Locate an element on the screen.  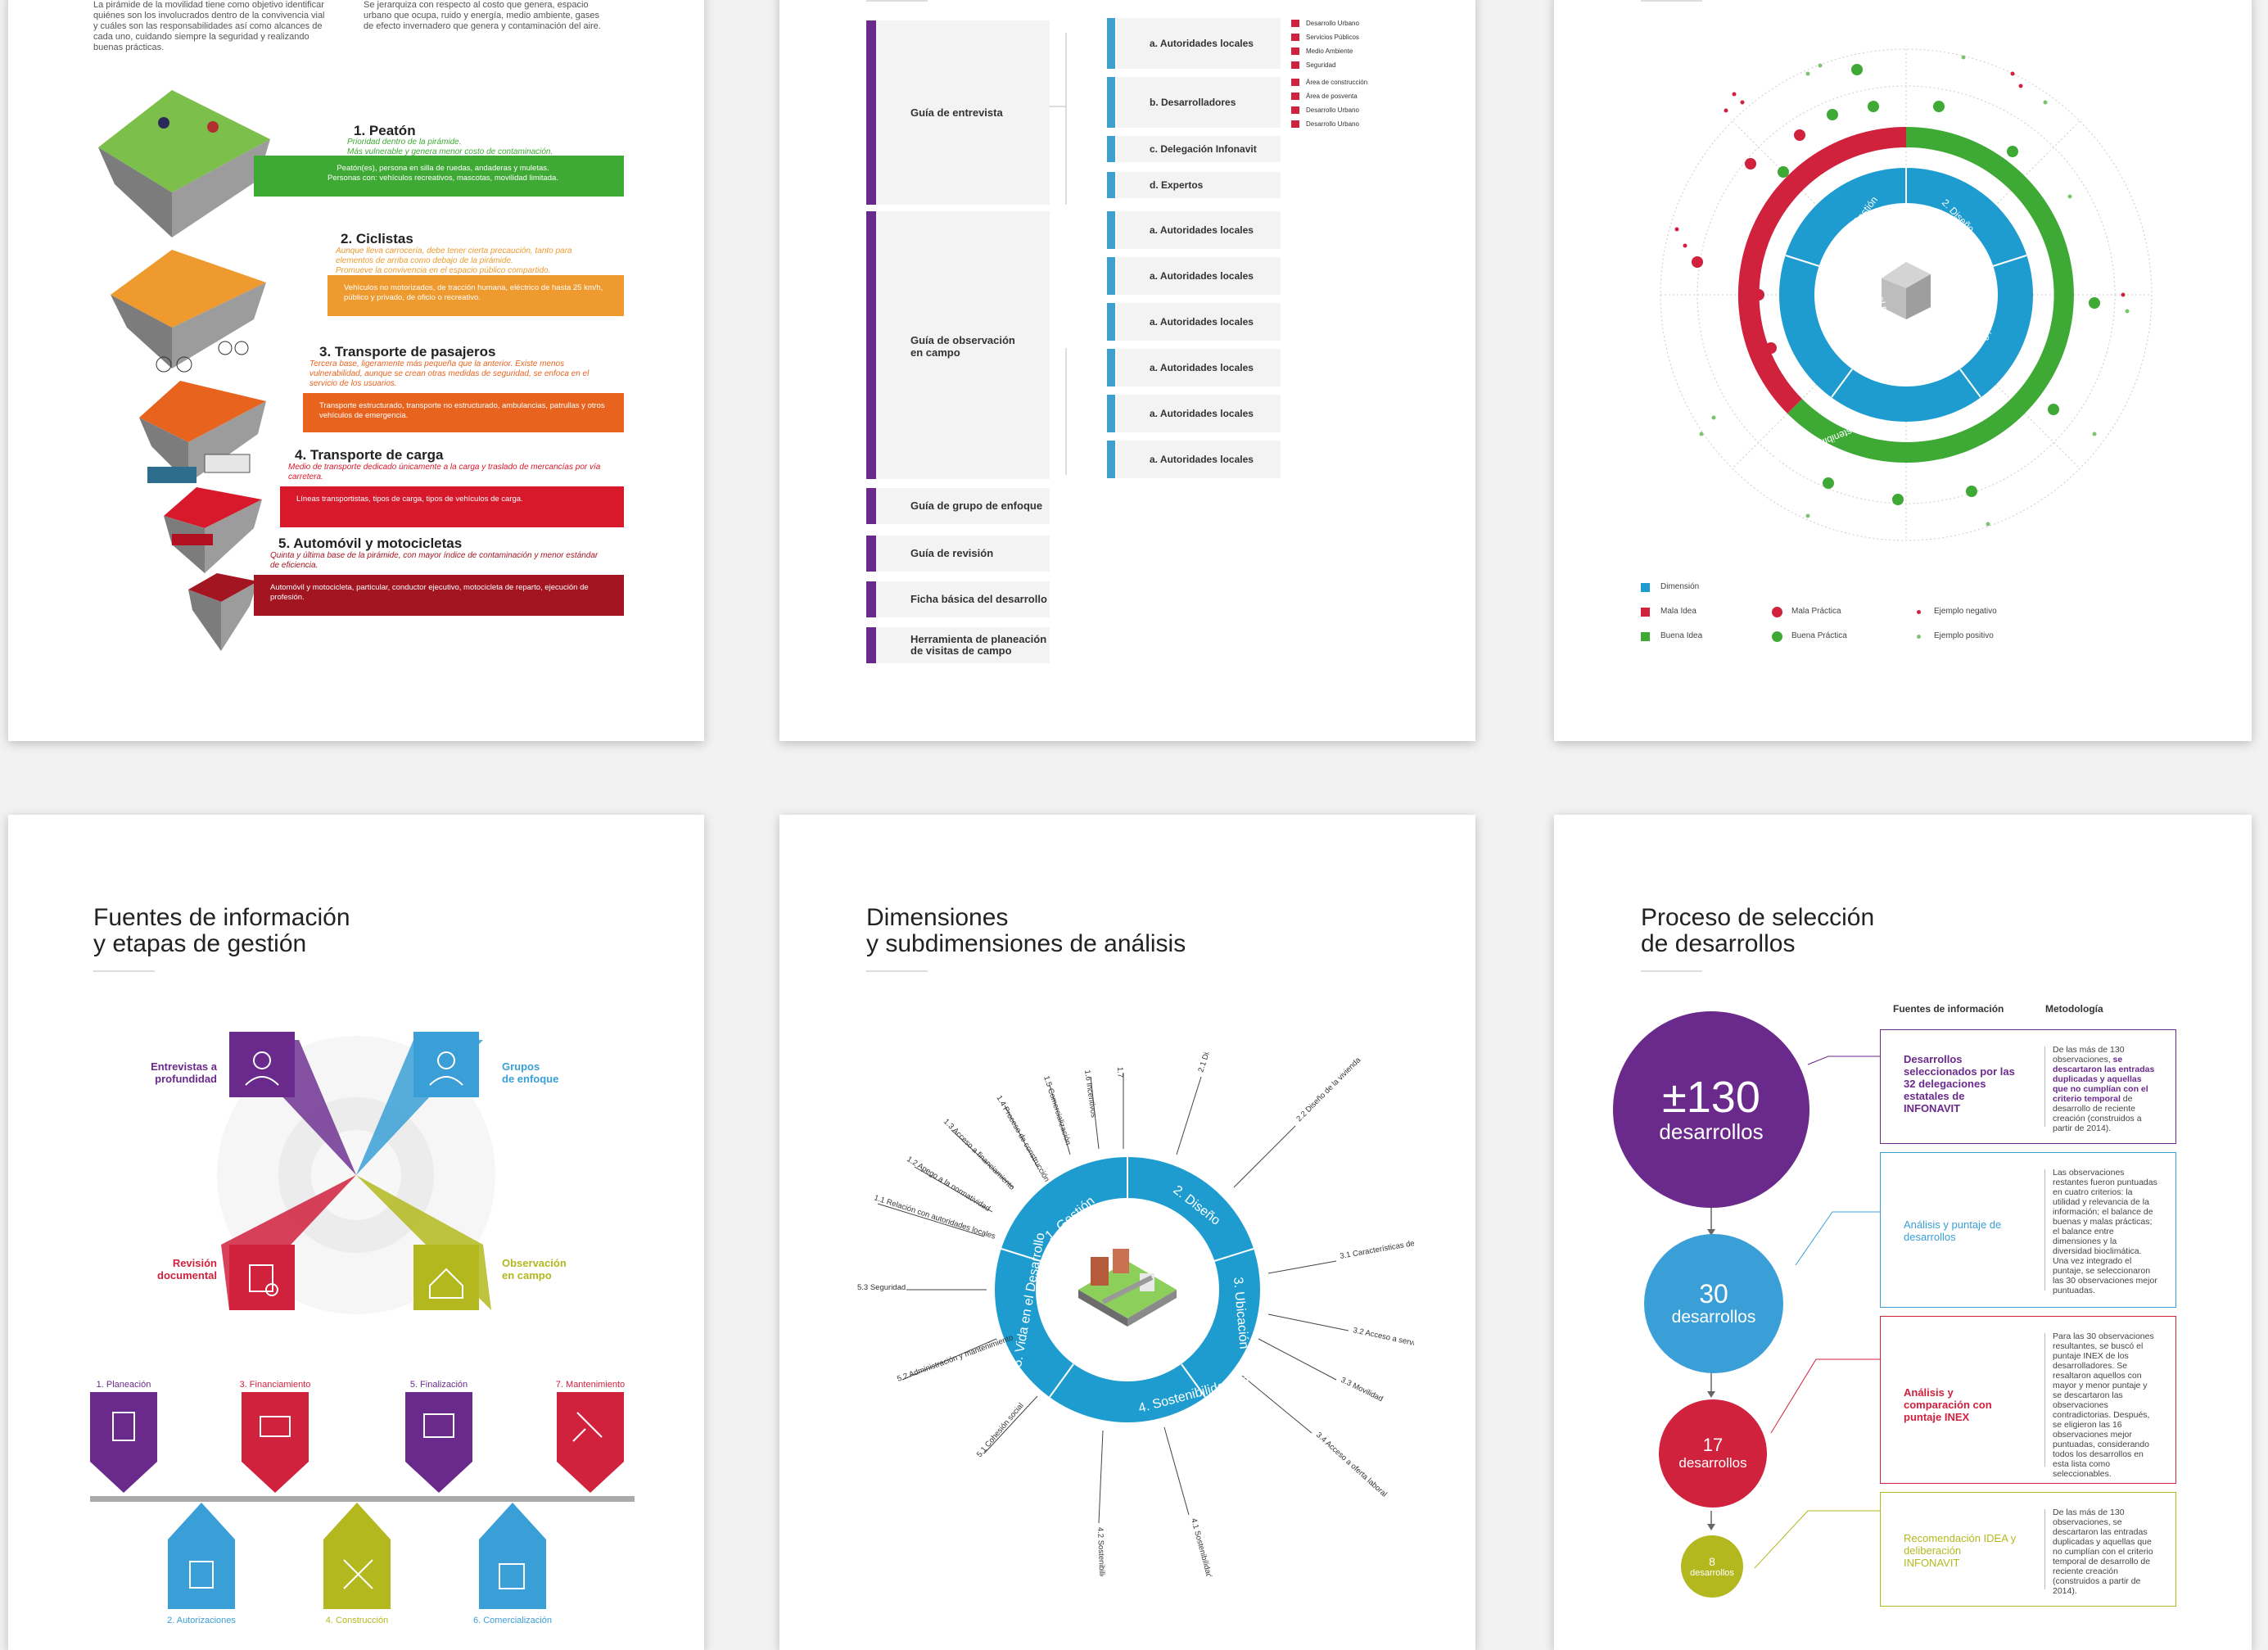
source-focus-groups-label: Grupos de enfoque is located at coordinates (530, 1072).